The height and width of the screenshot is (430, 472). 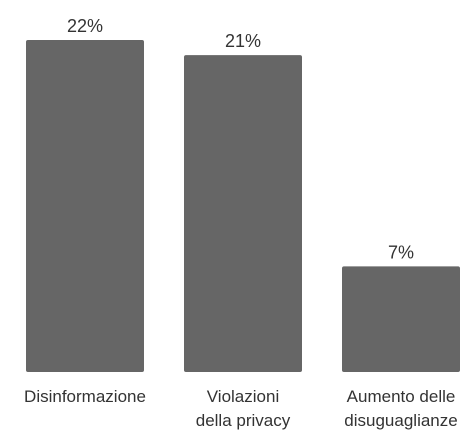 What do you see at coordinates (401, 252) in the screenshot?
I see `value-label-2: 7%` at bounding box center [401, 252].